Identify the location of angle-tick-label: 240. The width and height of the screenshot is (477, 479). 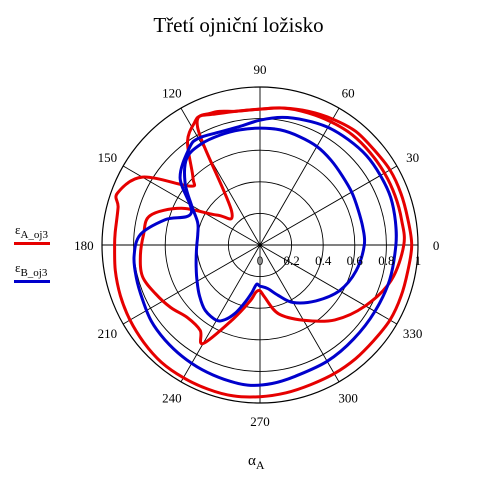
(172, 398).